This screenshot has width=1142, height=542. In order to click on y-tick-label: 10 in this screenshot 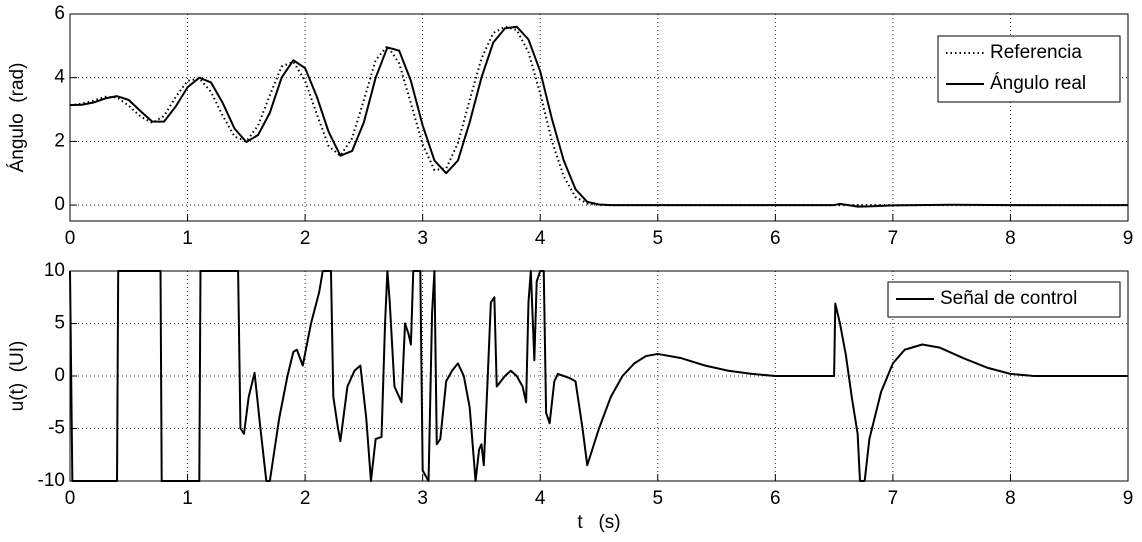, I will do `click(54, 270)`.